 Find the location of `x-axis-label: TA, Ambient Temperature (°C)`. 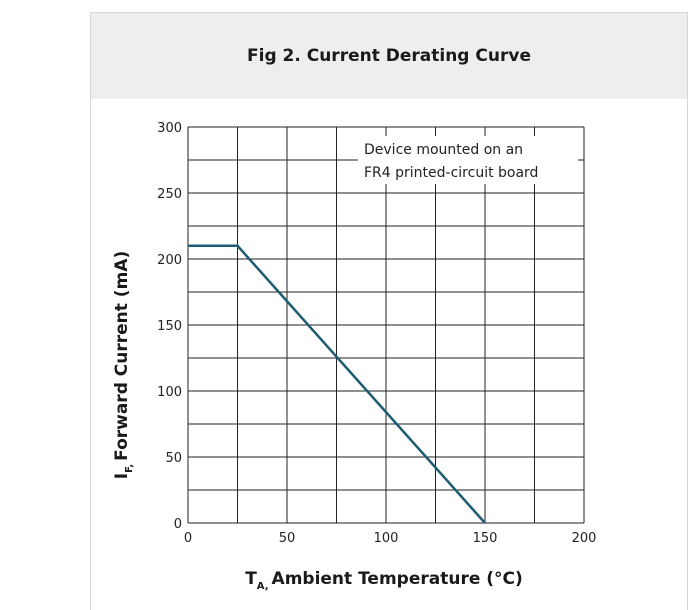

x-axis-label: TA, Ambient Temperature (°C) is located at coordinates (384, 580).